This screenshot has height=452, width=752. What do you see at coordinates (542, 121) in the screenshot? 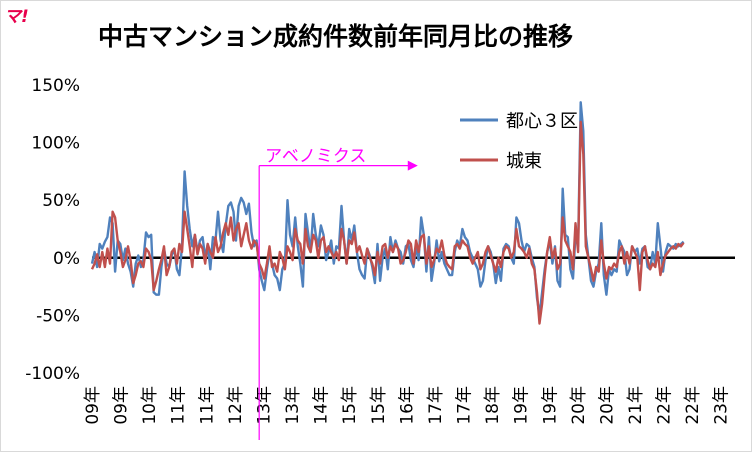
I see `legend-label-1: 都心３区` at bounding box center [542, 121].